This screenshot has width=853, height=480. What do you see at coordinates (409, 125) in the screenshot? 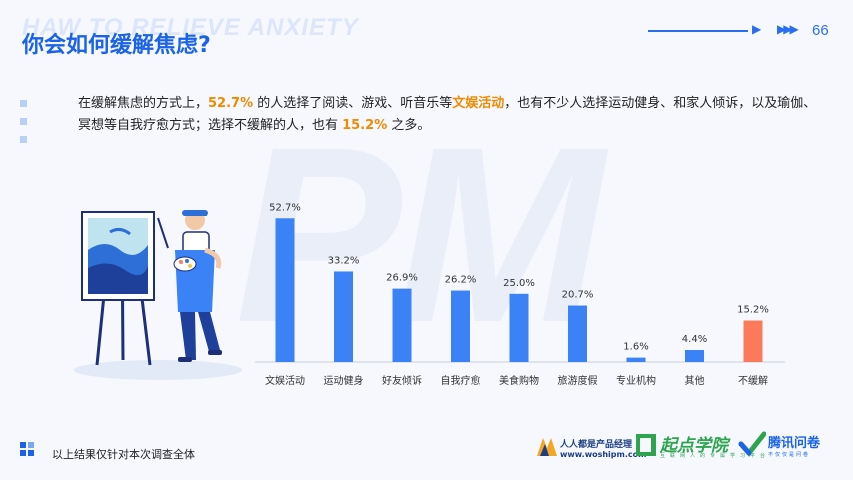
I see `description-text: 之多。` at bounding box center [409, 125].